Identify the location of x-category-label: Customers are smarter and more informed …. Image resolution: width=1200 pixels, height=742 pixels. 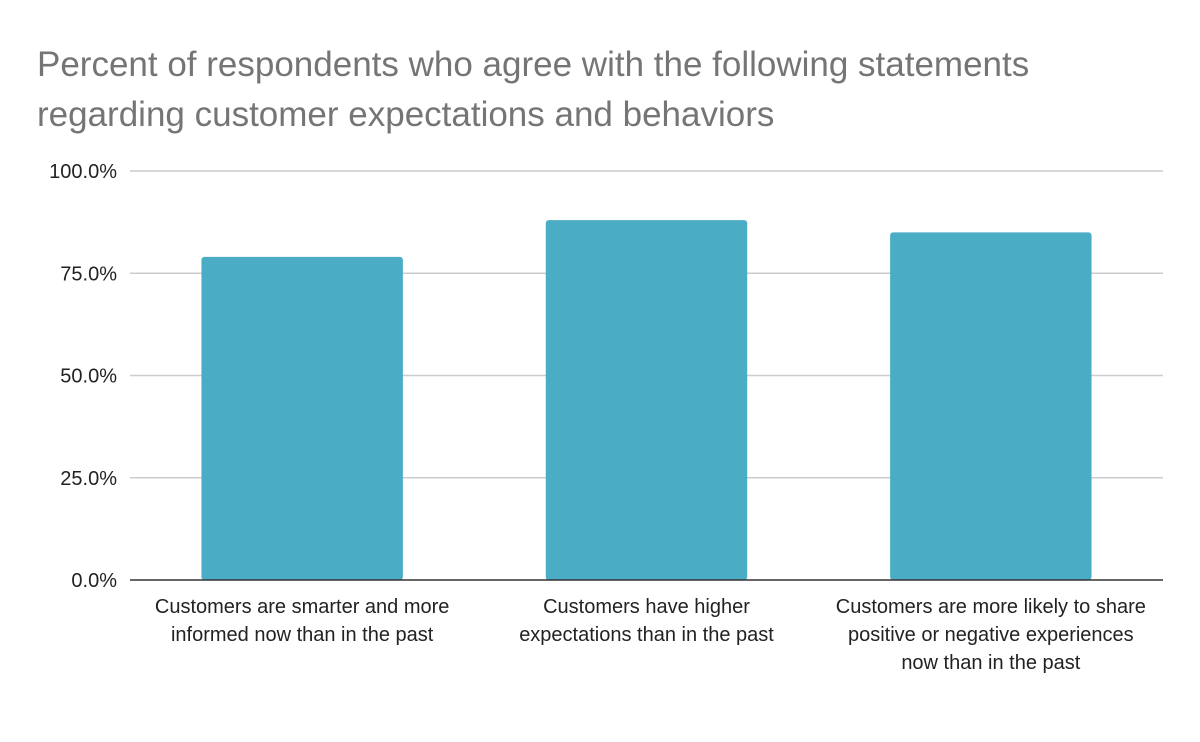
(302, 621).